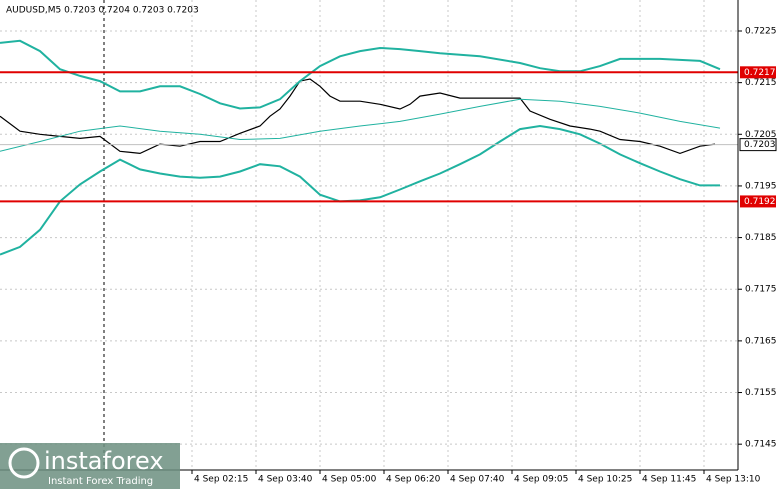  Describe the element at coordinates (761, 31) in the screenshot. I see `y-tick-label: 0.7225` at that location.